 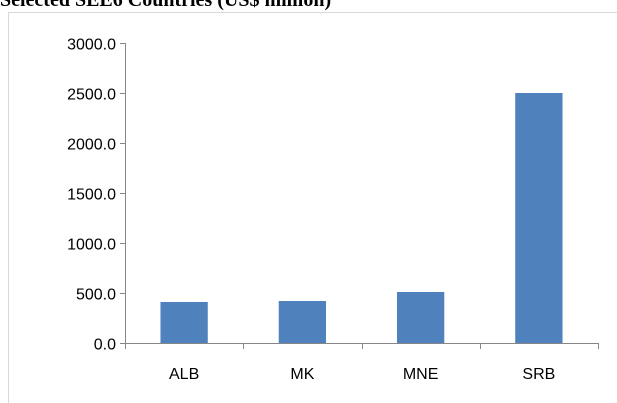 I want to click on y-tick-label: 2500.0, so click(x=91, y=95).